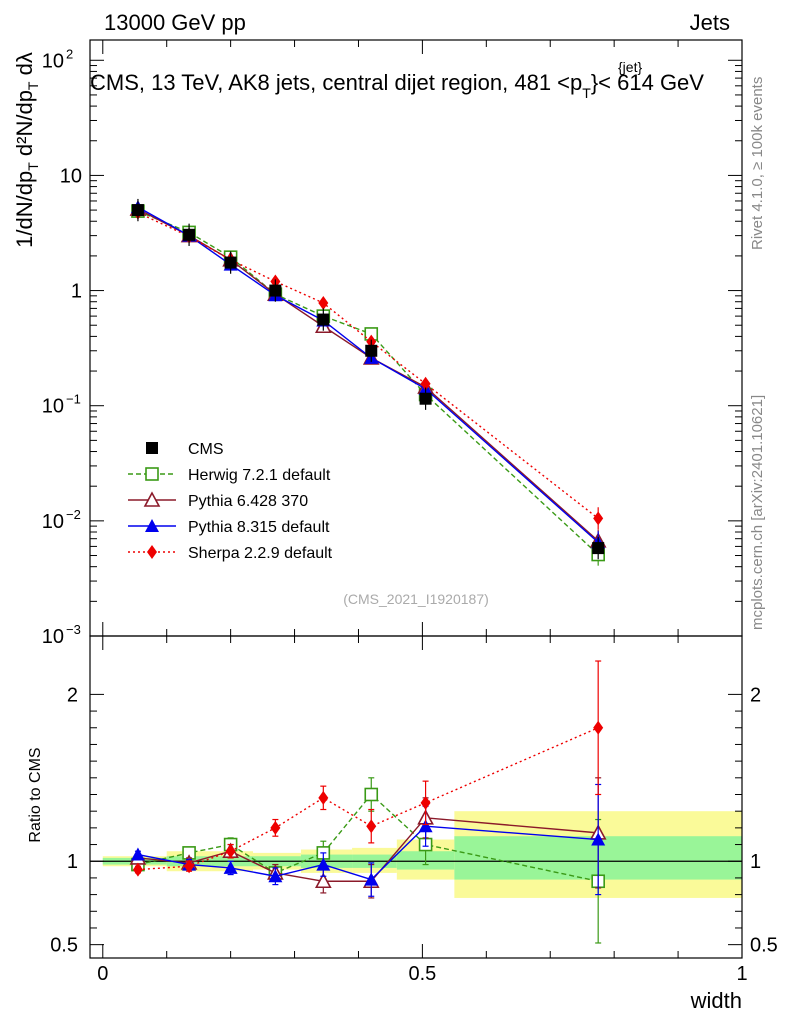  What do you see at coordinates (323, 880) in the screenshot?
I see `ratio-point-pythia6` at bounding box center [323, 880].